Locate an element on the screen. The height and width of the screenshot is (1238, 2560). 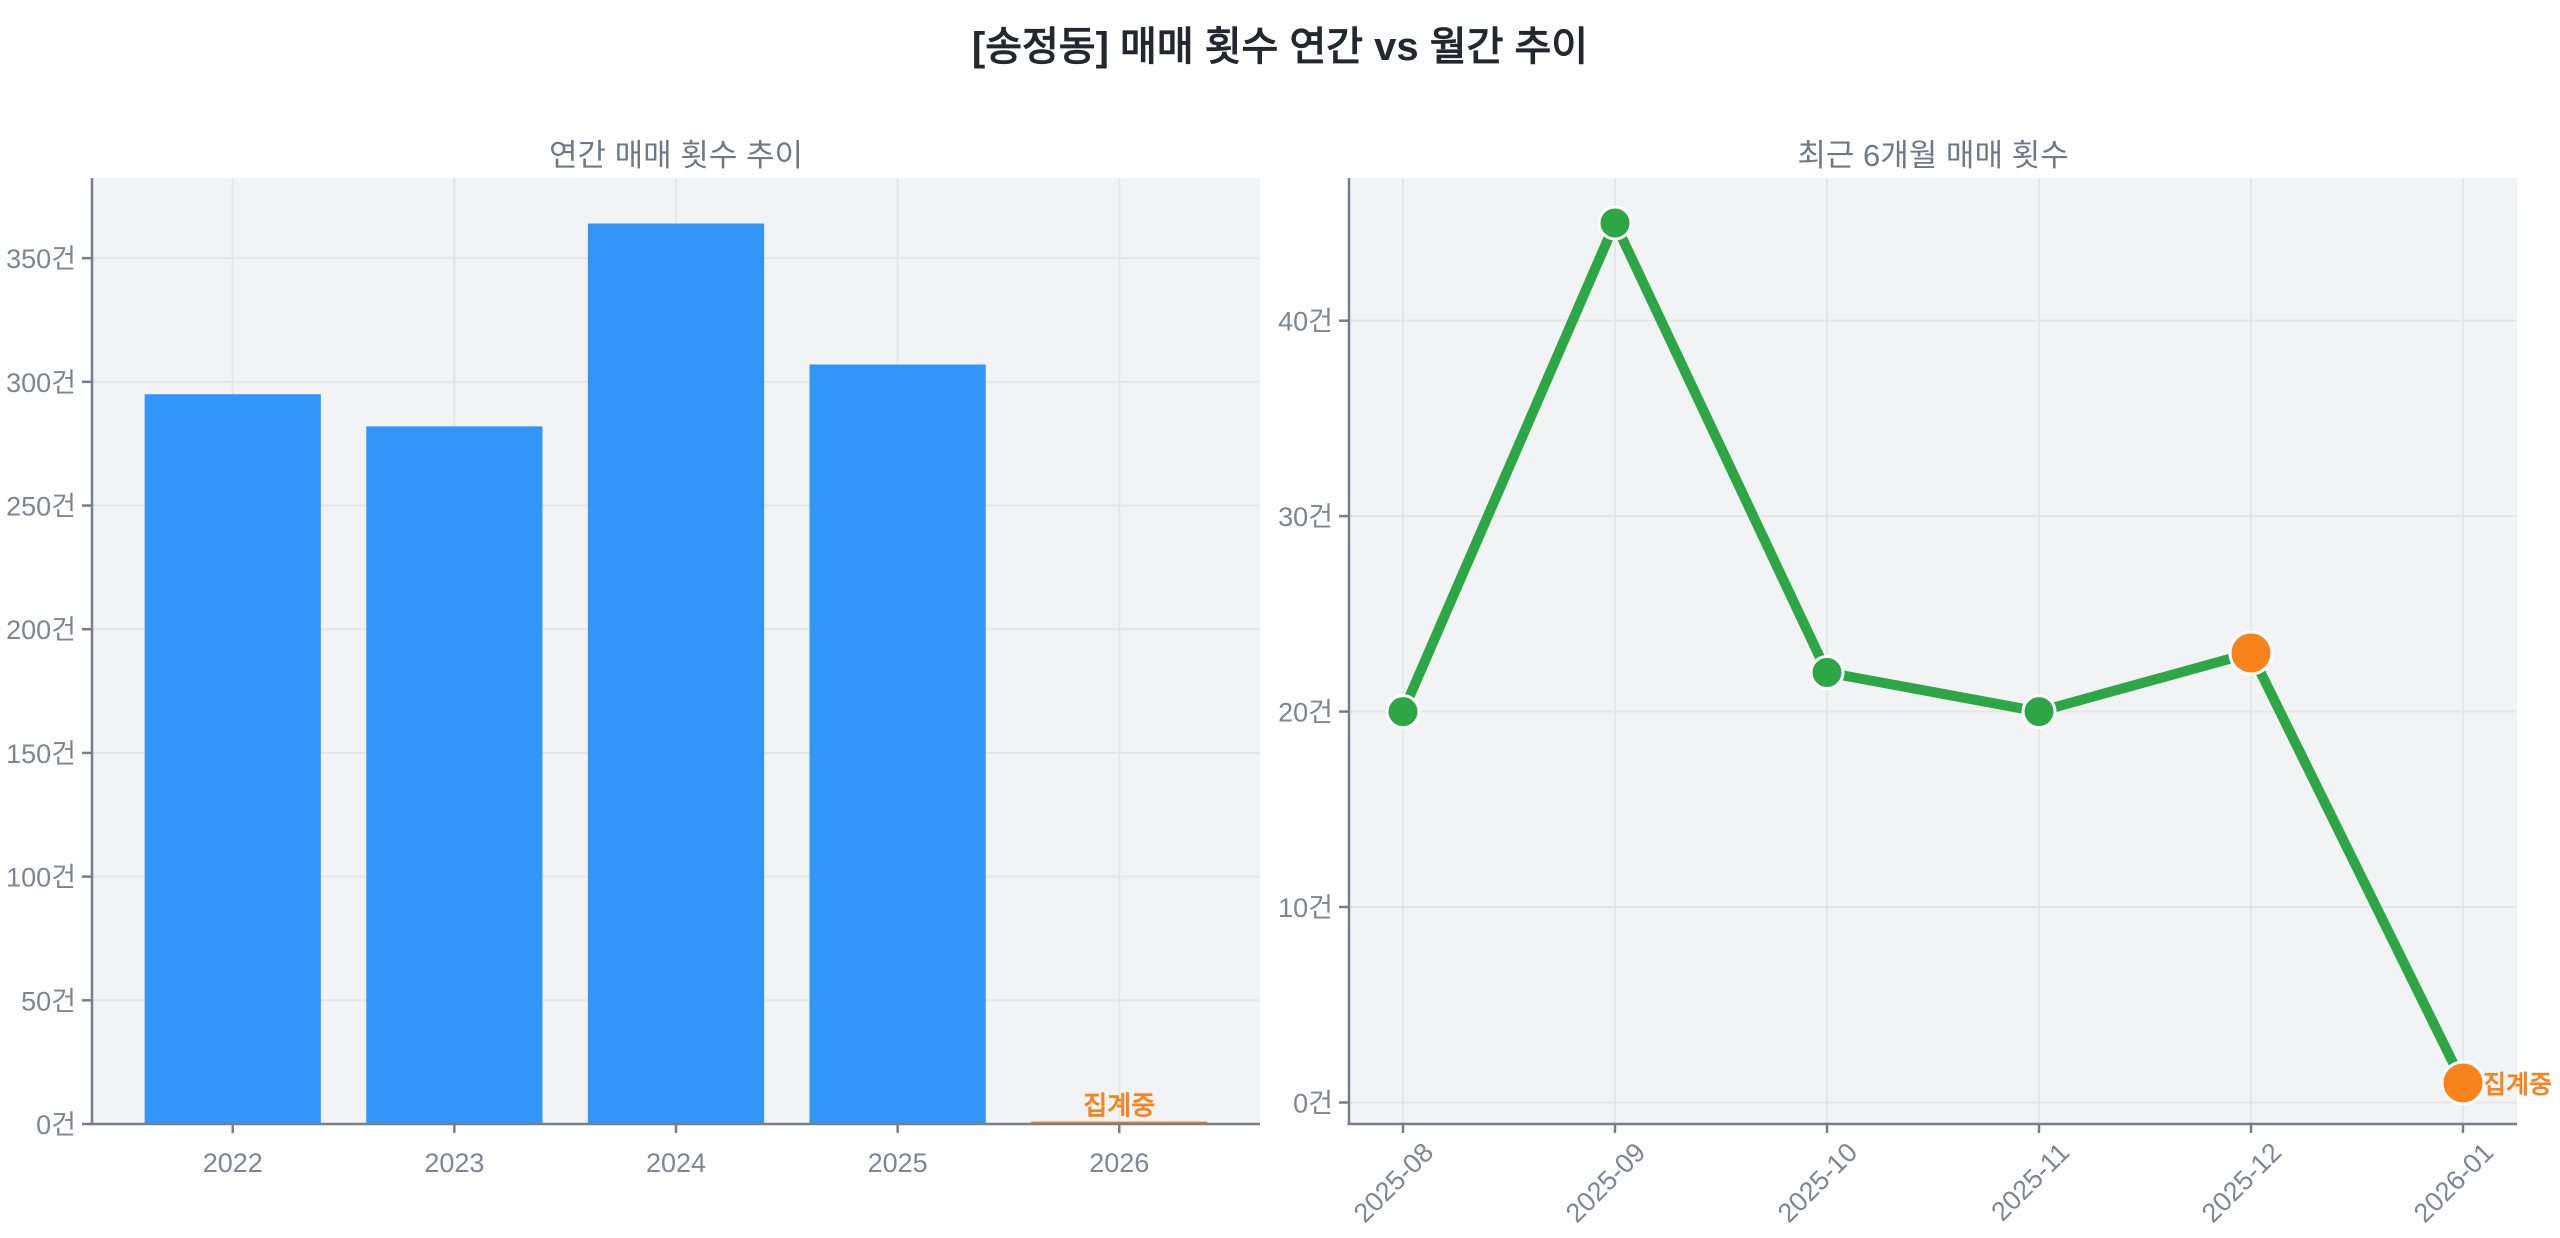
monthly-chart-title: 최근 6개월 매매 횟수 is located at coordinates (1933, 155).